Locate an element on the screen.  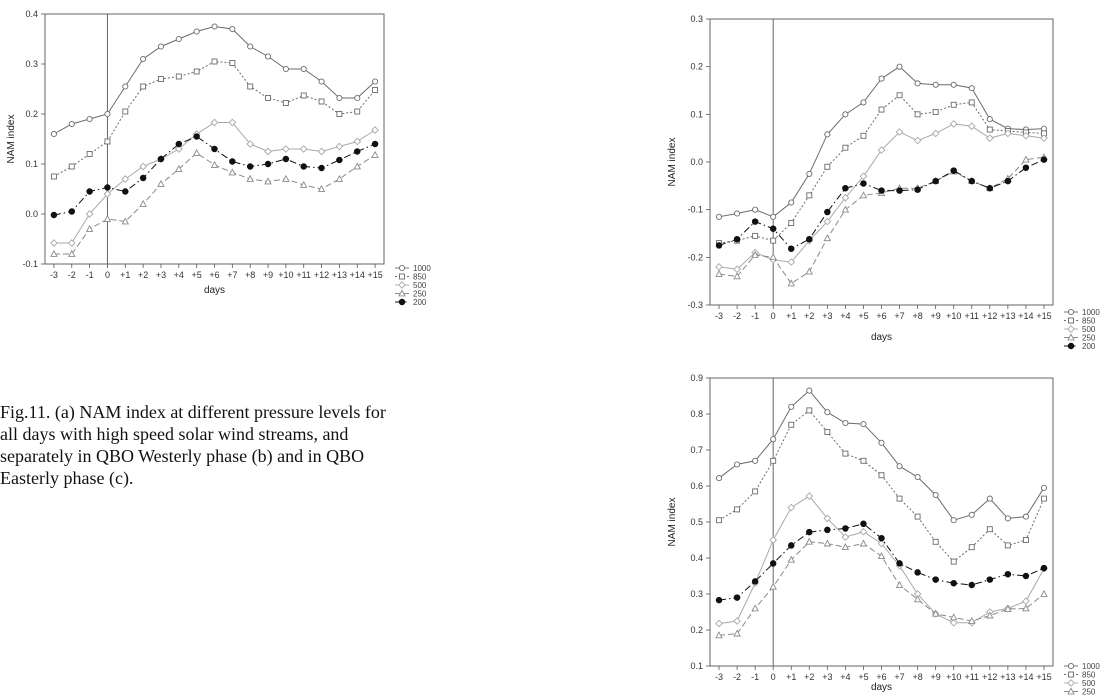
x-tick-label: -3 is located at coordinates (719, 316).